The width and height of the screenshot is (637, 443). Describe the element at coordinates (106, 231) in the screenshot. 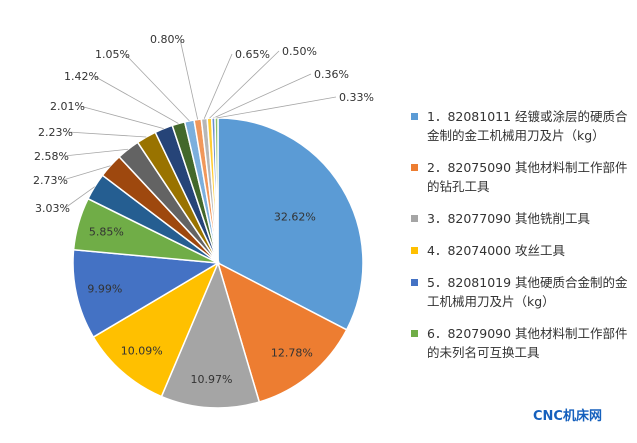

I see `slice-label-6: 5.85%` at that location.